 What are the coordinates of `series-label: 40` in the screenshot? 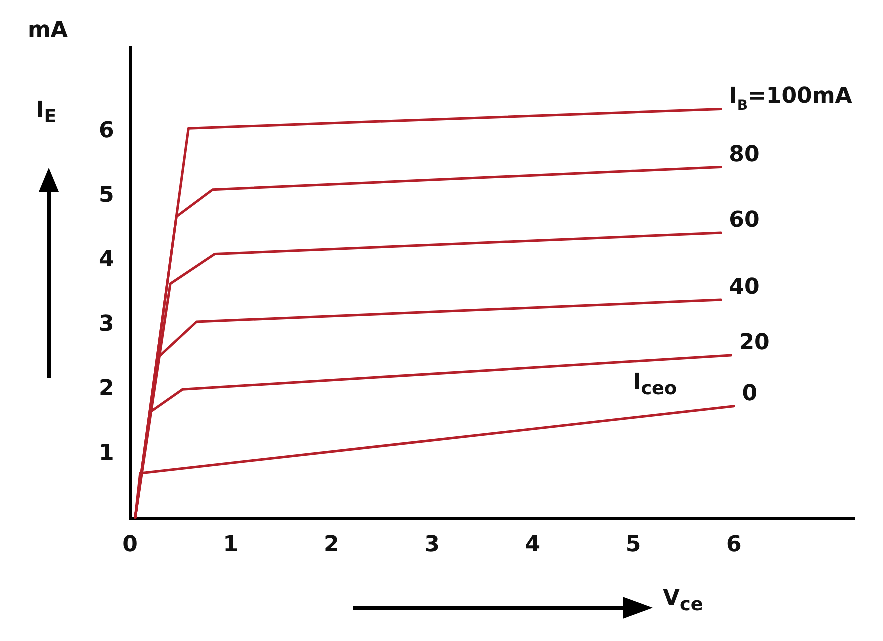 It's located at (744, 287).